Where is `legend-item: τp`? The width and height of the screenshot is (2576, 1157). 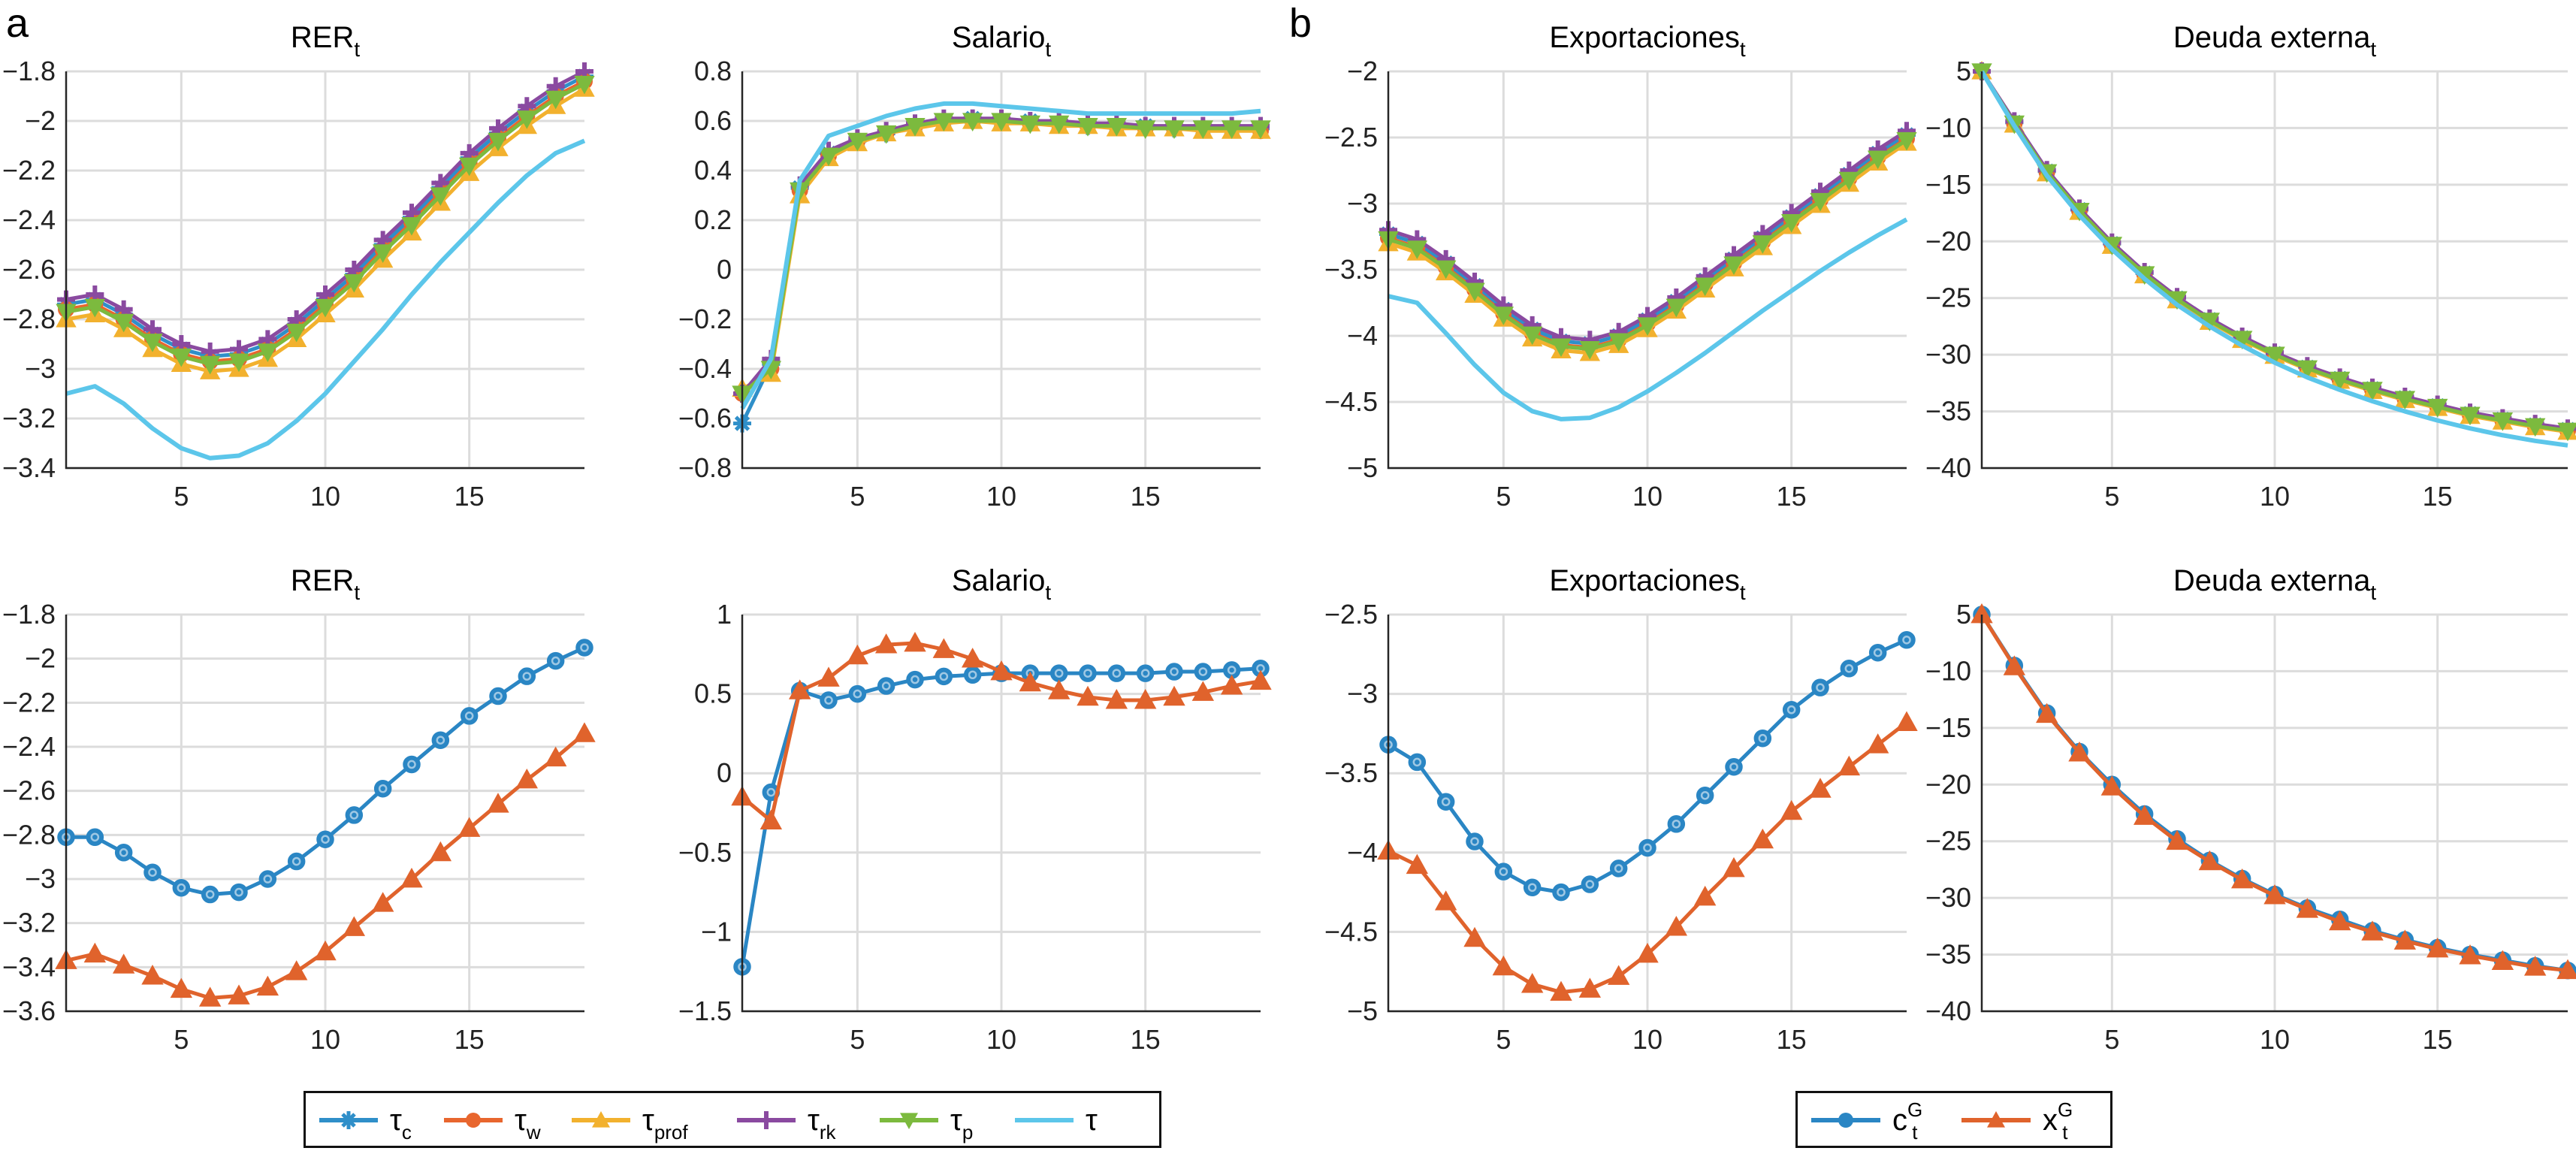 legend-item: τp is located at coordinates (944, 1119).